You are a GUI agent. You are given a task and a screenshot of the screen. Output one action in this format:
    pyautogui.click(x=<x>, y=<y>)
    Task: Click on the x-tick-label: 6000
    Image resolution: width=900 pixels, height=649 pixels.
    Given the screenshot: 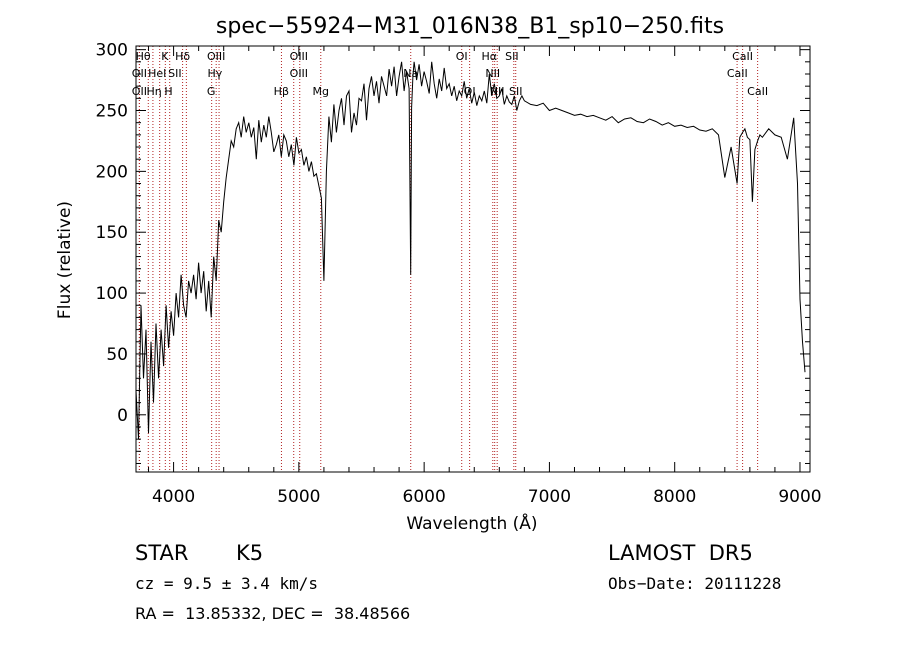 What is the action you would take?
    pyautogui.click(x=424, y=497)
    